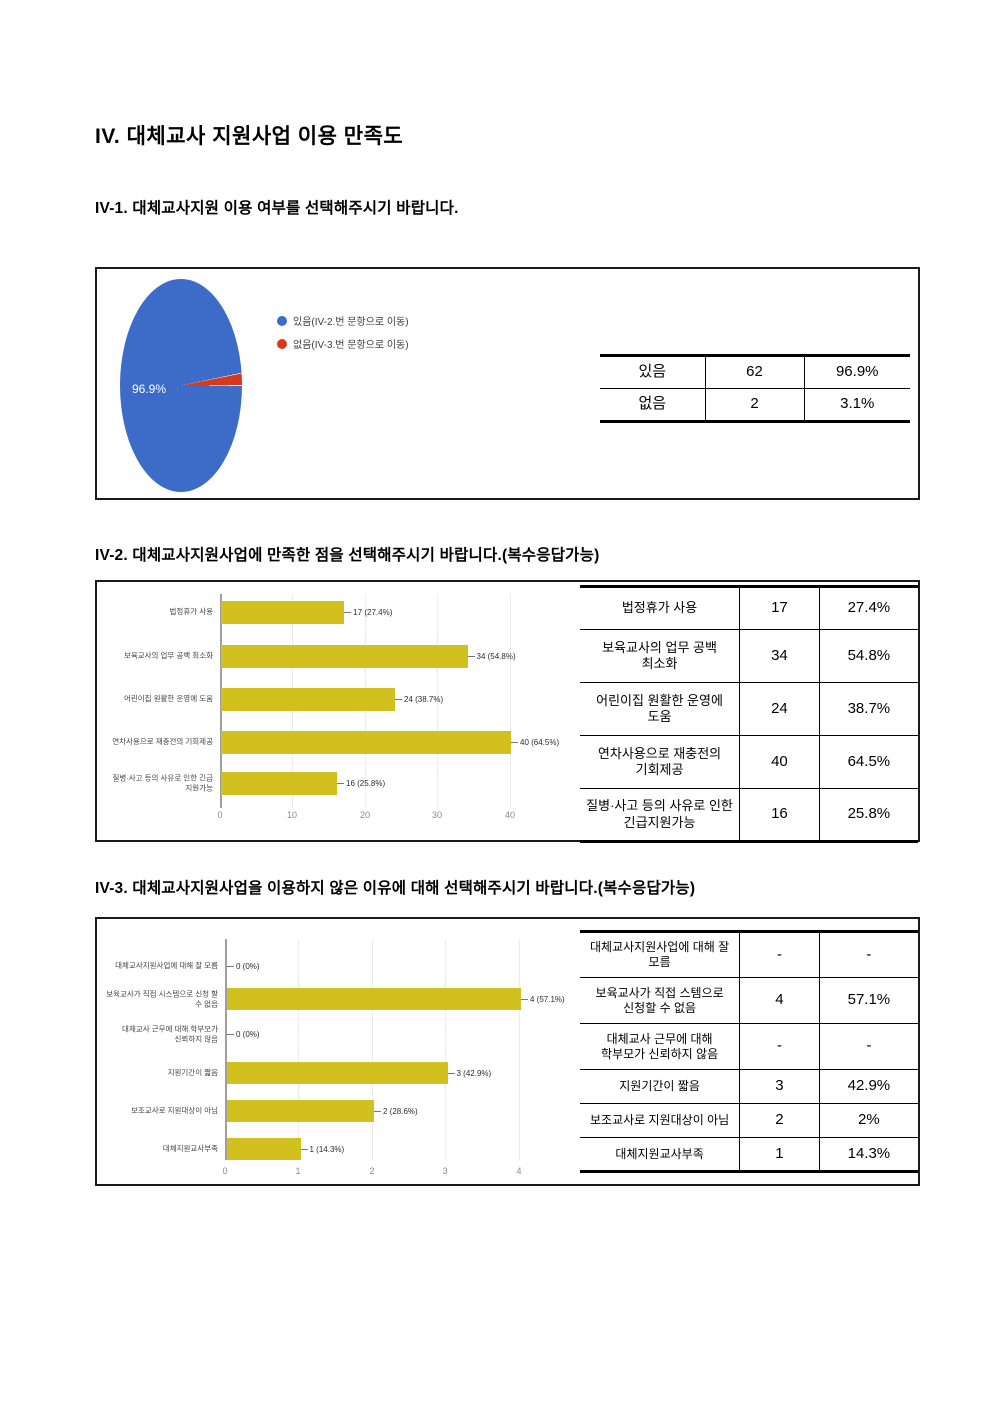  What do you see at coordinates (660, 656) in the screenshot?
I see `table-cell-label: 보육교사의 업무 공백 최소화` at bounding box center [660, 656].